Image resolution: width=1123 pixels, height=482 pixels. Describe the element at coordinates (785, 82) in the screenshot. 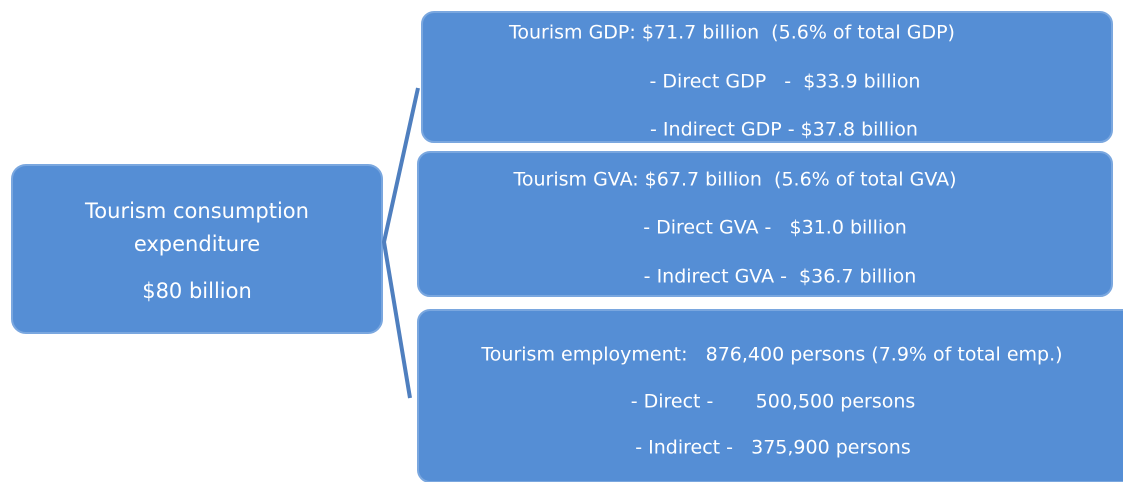

I see `detail-text: - Direct GDP - $33.9 billion` at that location.